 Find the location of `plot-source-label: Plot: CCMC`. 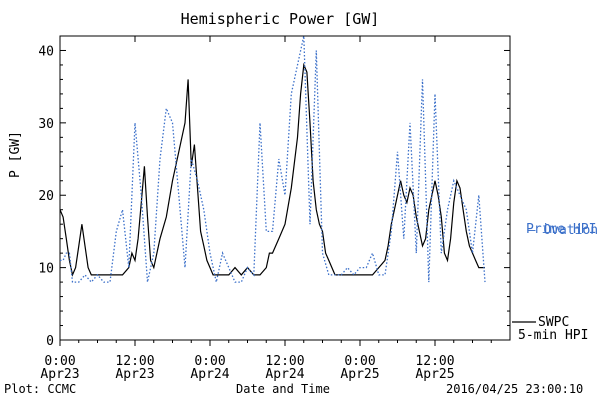

plot-source-label: Plot: CCMC is located at coordinates (40, 389).